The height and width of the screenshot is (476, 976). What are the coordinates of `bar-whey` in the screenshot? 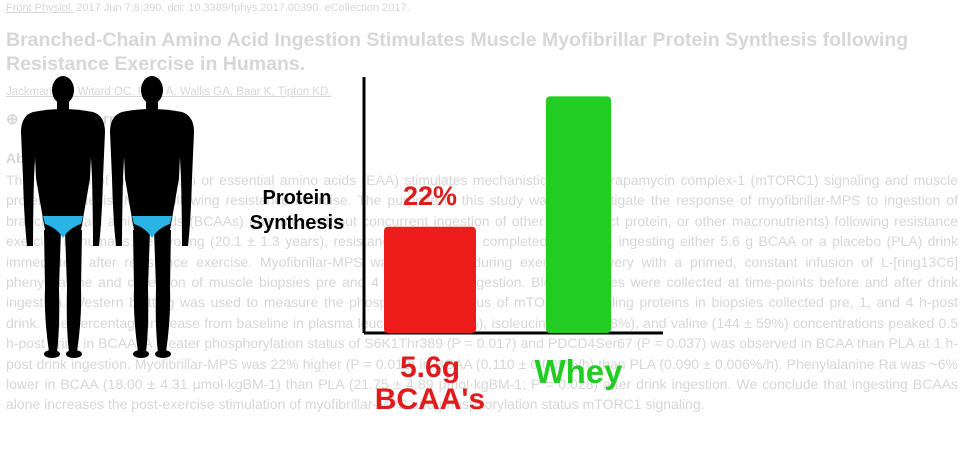 It's located at (578, 214).